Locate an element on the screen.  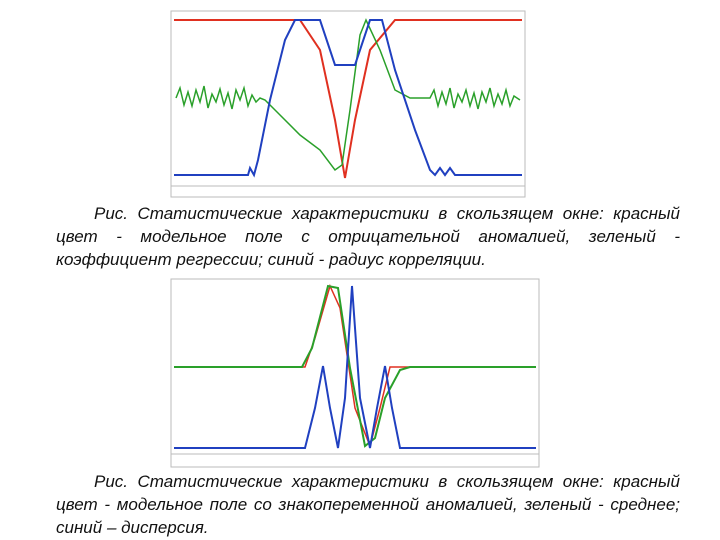
blue-curve is located at coordinates (348, 98).